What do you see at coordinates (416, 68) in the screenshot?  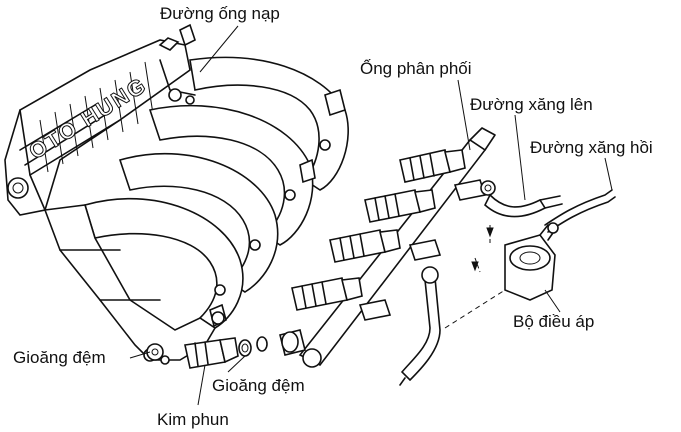 I see `label-distribution-pipe: Ống phân phối` at bounding box center [416, 68].